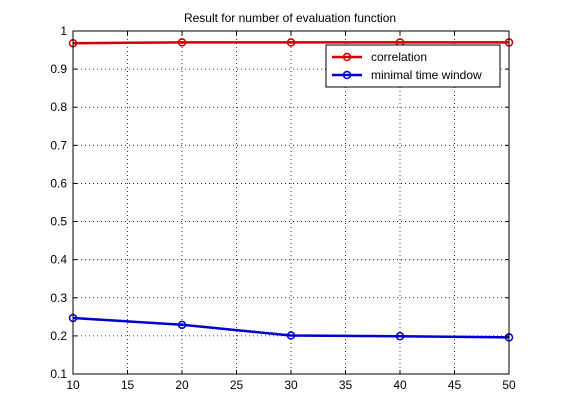  I want to click on x-tick-label: 40, so click(400, 385).